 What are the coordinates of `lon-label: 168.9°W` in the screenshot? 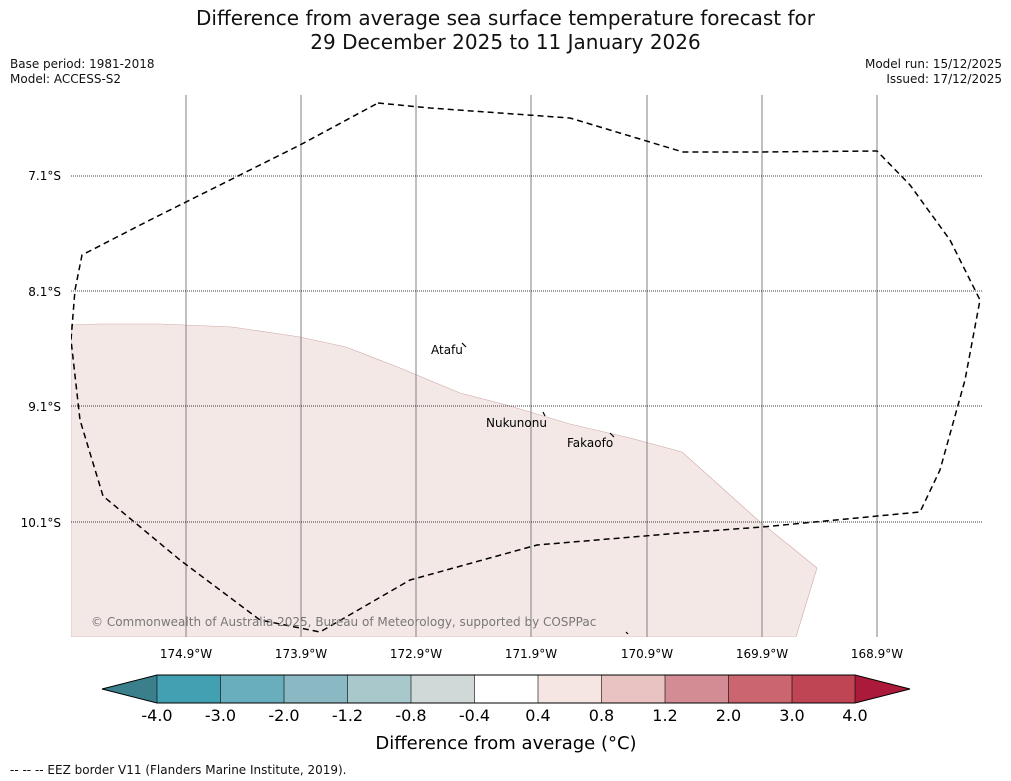 It's located at (877, 654).